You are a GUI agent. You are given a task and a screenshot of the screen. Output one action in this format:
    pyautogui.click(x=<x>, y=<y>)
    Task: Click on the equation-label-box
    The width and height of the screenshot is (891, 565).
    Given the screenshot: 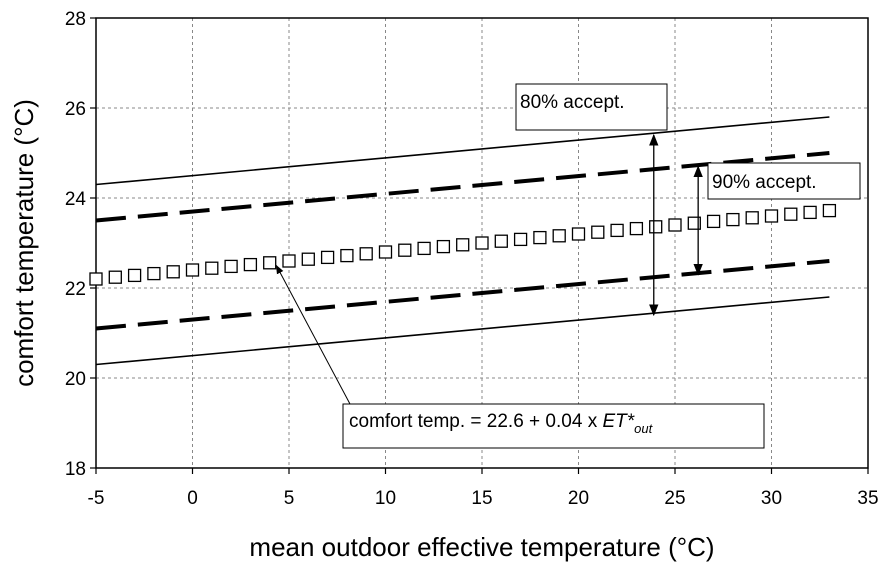 What is the action you would take?
    pyautogui.click(x=553, y=426)
    